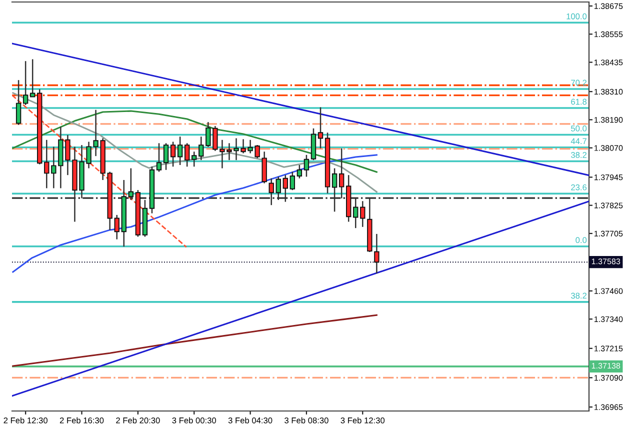  Describe the element at coordinates (194, 420) in the screenshot. I see `x-tick-label: 3 Feb 00:30` at that location.